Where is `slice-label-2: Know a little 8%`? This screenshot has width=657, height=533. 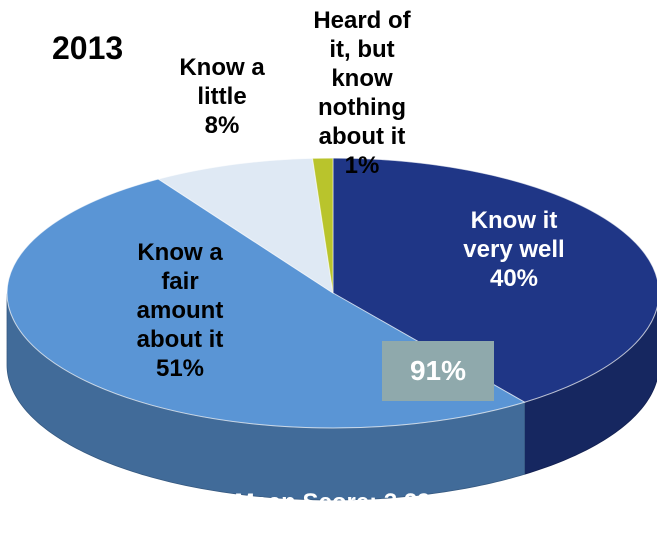
slice-label-2: Know a little 8% is located at coordinates (222, 96).